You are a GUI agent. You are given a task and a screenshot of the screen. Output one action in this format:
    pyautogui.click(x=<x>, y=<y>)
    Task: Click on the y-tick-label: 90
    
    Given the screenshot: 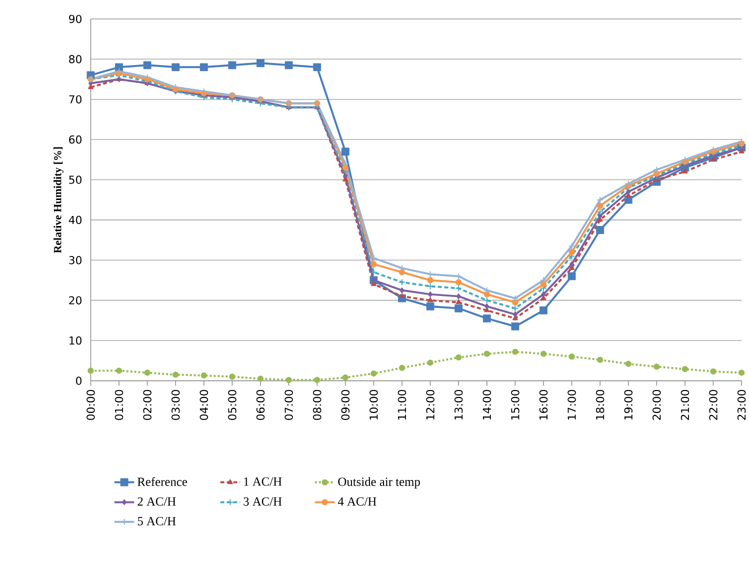 What is the action you would take?
    pyautogui.click(x=75, y=19)
    